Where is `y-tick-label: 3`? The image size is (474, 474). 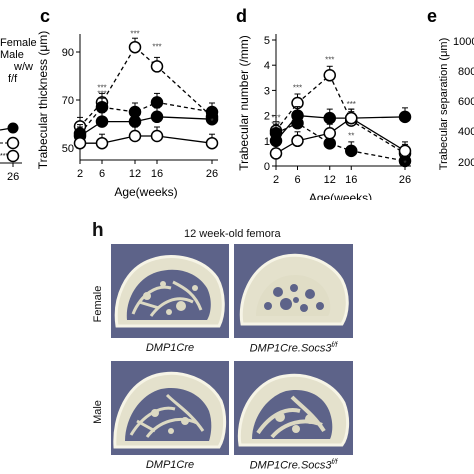
y-tick-label: 3 is located at coordinates (267, 91).